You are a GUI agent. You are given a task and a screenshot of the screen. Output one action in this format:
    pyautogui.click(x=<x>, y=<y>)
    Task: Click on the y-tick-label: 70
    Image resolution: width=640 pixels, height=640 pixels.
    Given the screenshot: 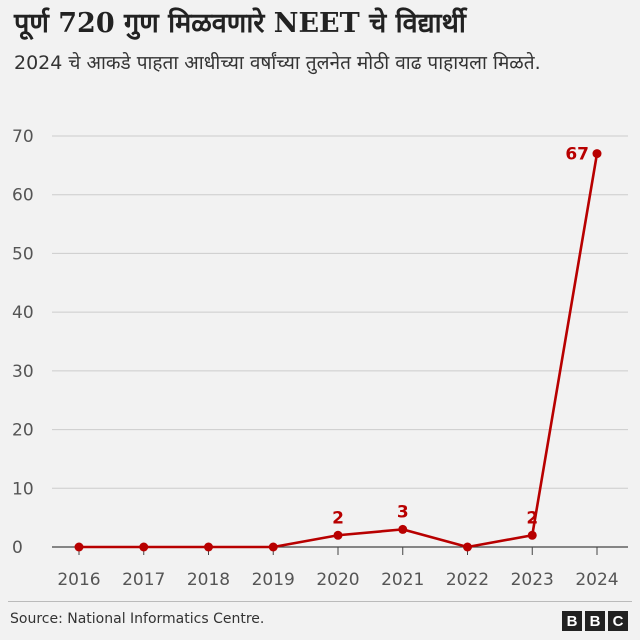 What is the action you would take?
    pyautogui.click(x=23, y=137)
    